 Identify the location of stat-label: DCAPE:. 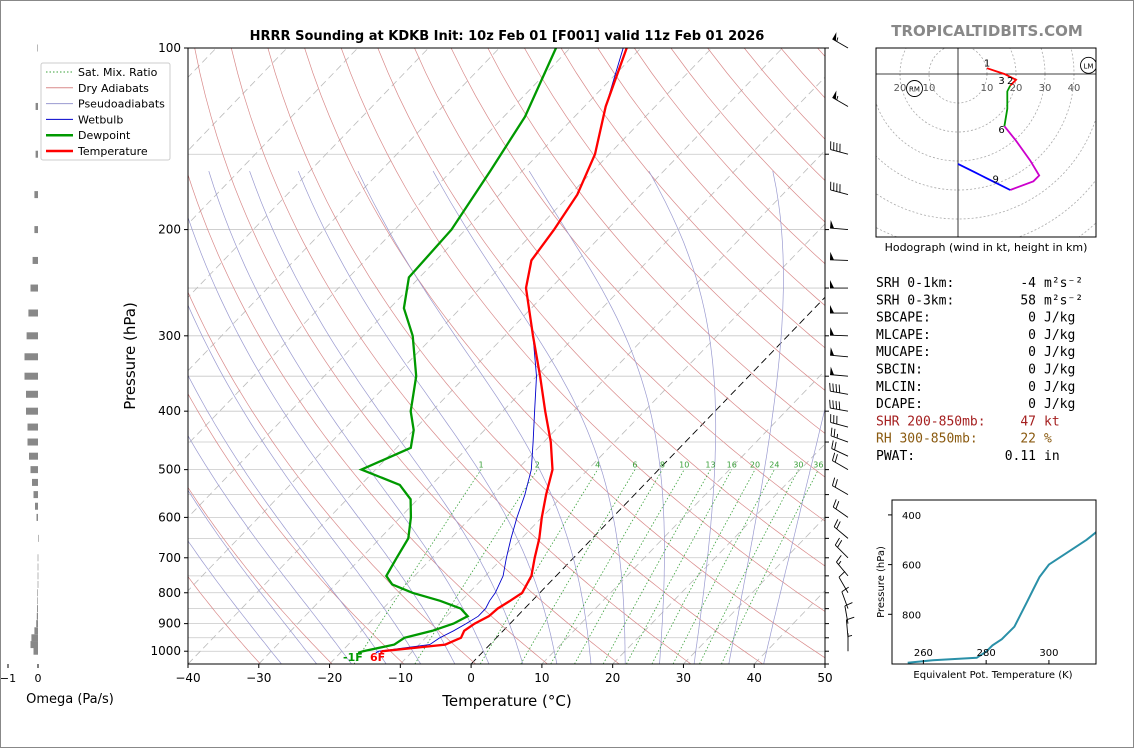
(899, 404).